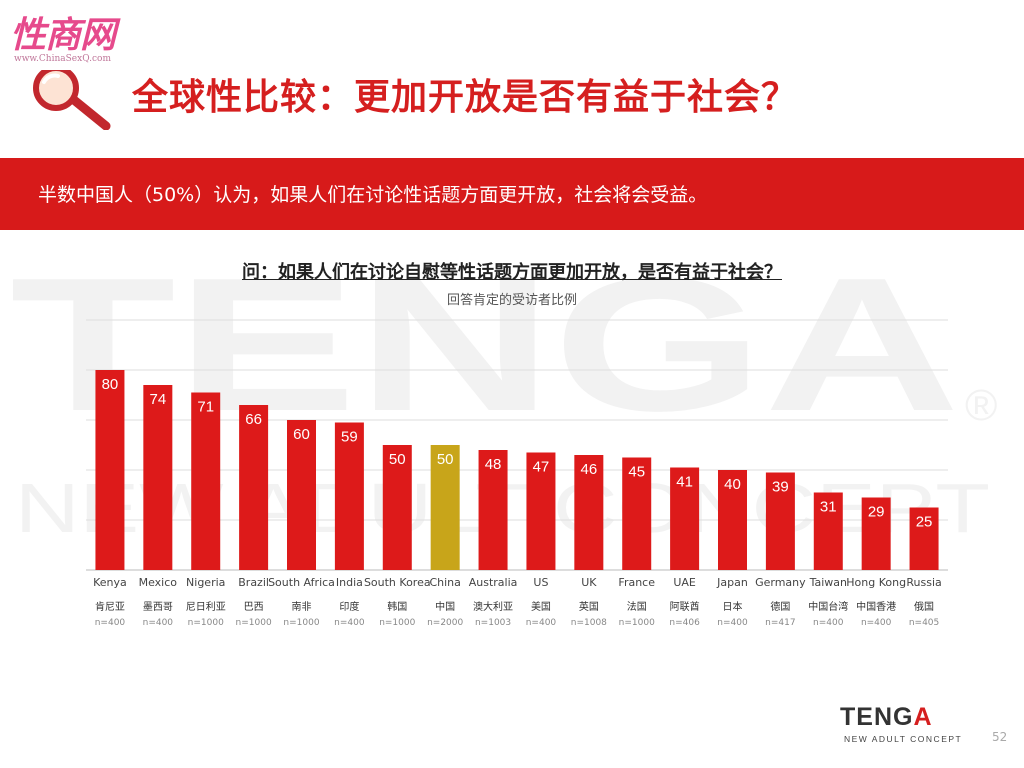 The width and height of the screenshot is (1024, 768). I want to click on x-tick-label-cn: 英国, so click(589, 606).